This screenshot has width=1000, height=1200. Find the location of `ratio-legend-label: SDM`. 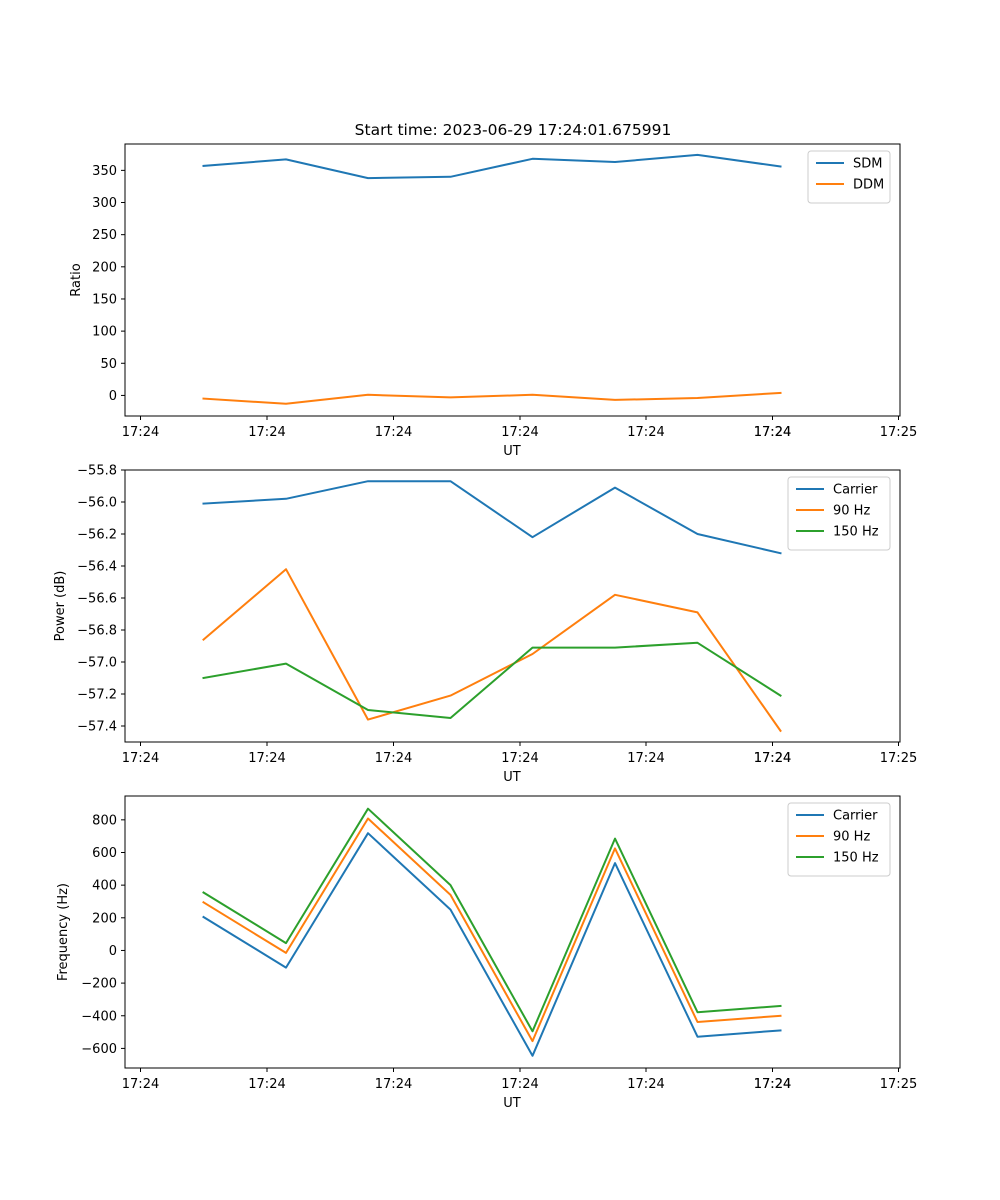

ratio-legend-label: SDM is located at coordinates (867, 164).